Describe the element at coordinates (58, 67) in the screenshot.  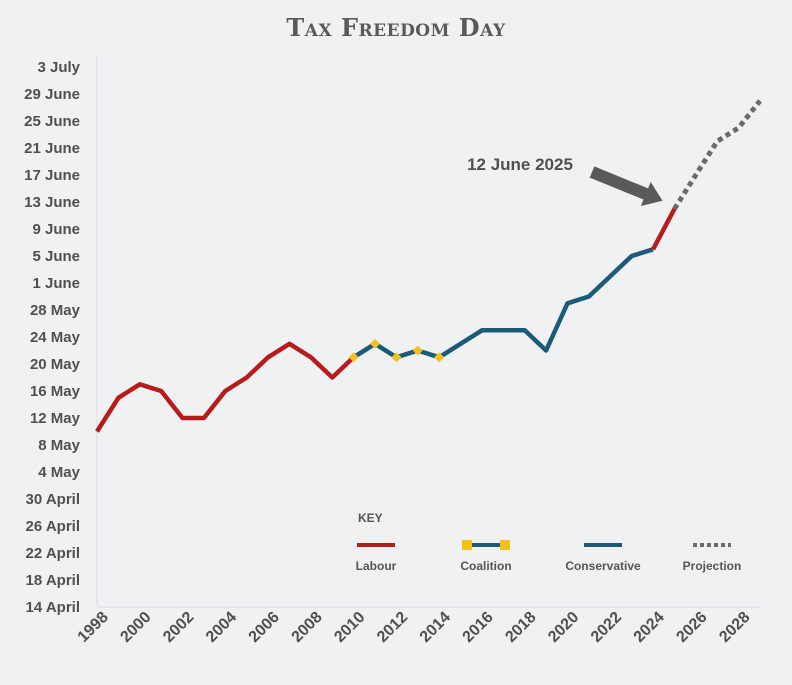
I see `y-tick-label: 3 July` at that location.